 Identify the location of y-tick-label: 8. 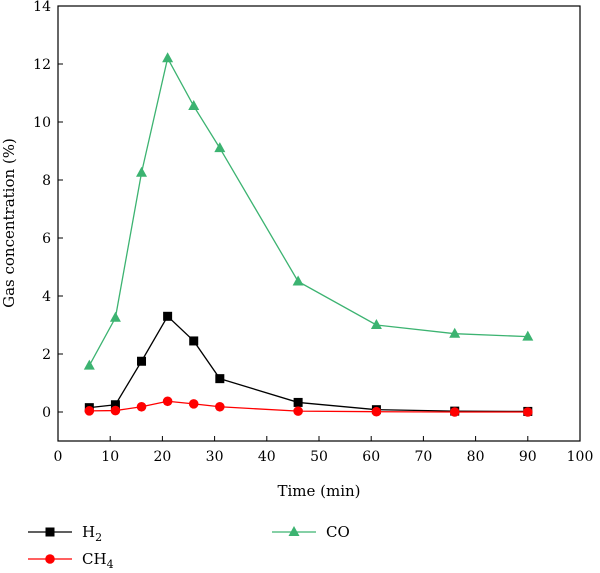
(46, 181).